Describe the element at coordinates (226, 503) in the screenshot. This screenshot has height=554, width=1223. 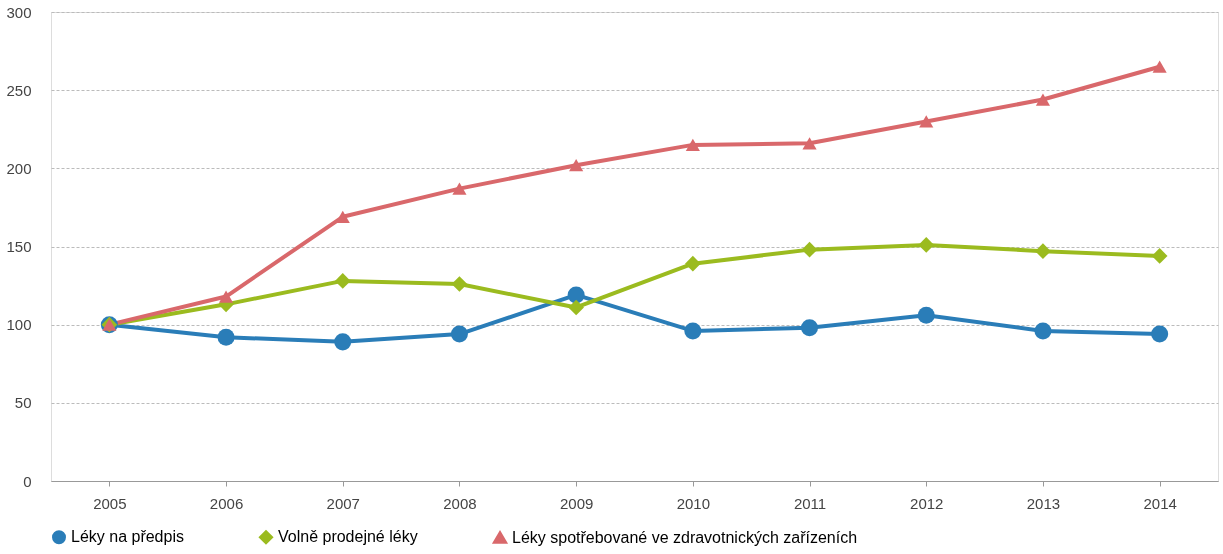
I see `x-tick-label: 2006` at that location.